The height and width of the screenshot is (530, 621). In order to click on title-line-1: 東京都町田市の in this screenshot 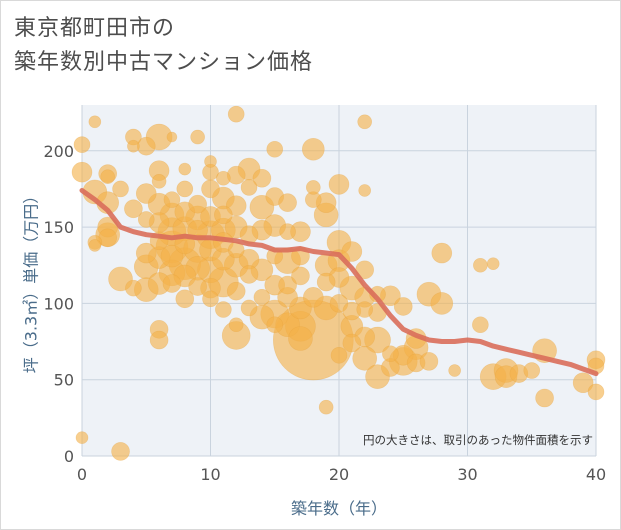, I will do `click(95, 28)`.